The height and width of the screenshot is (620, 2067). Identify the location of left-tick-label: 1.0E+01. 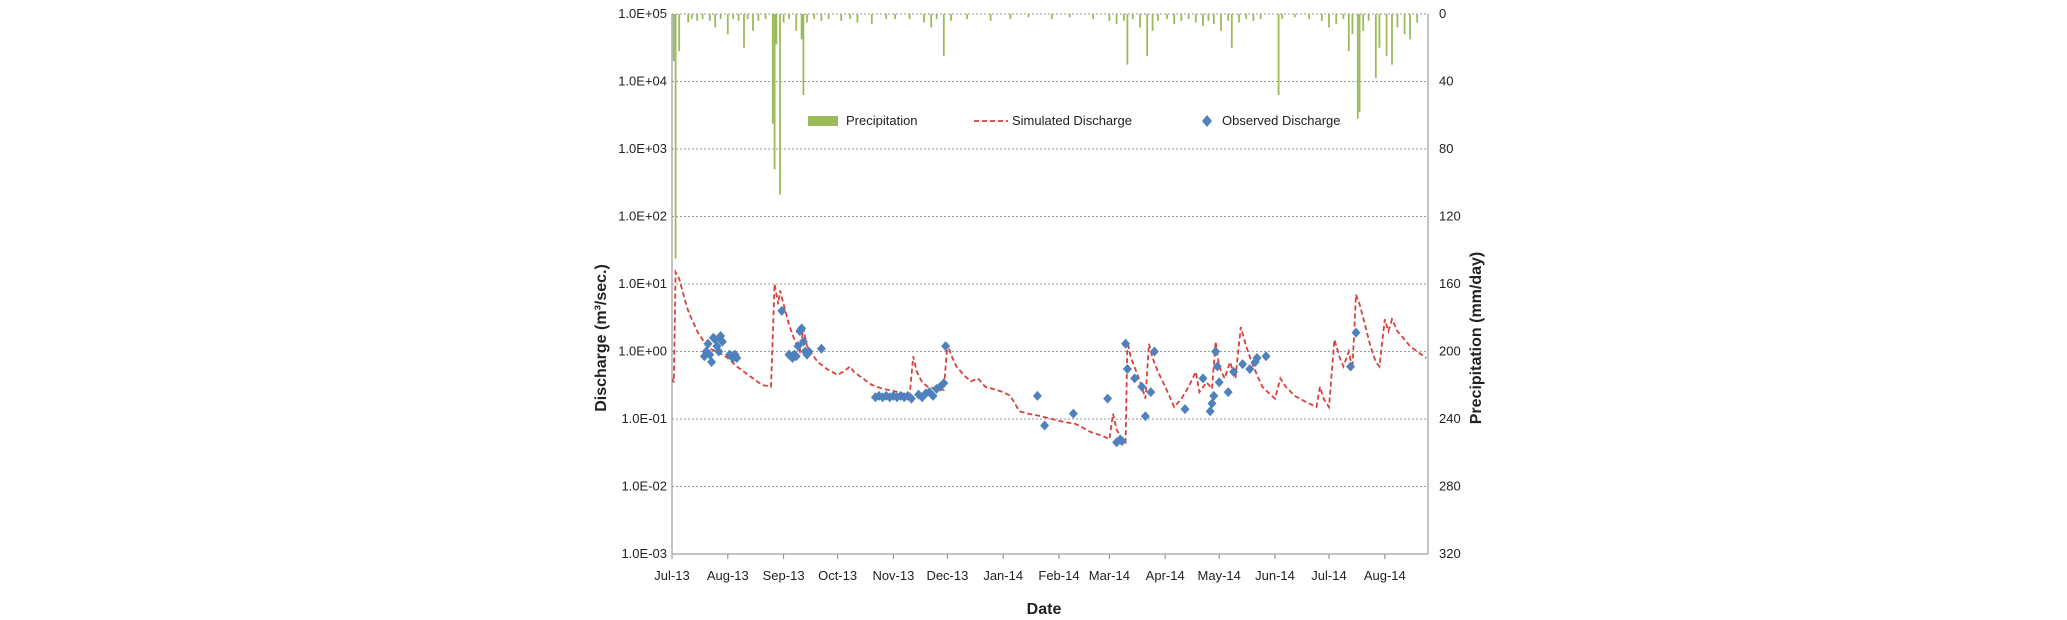
(642, 283).